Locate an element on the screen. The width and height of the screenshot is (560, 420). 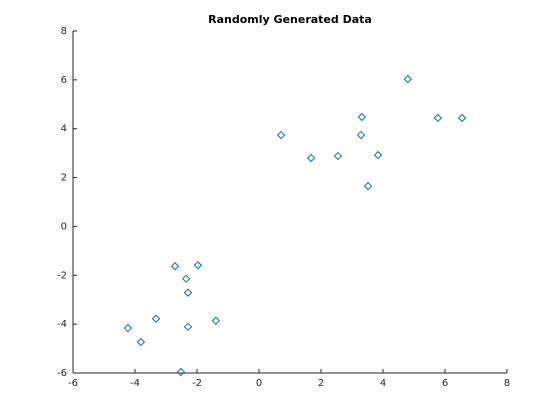
x-tick-label: 0 is located at coordinates (259, 383).